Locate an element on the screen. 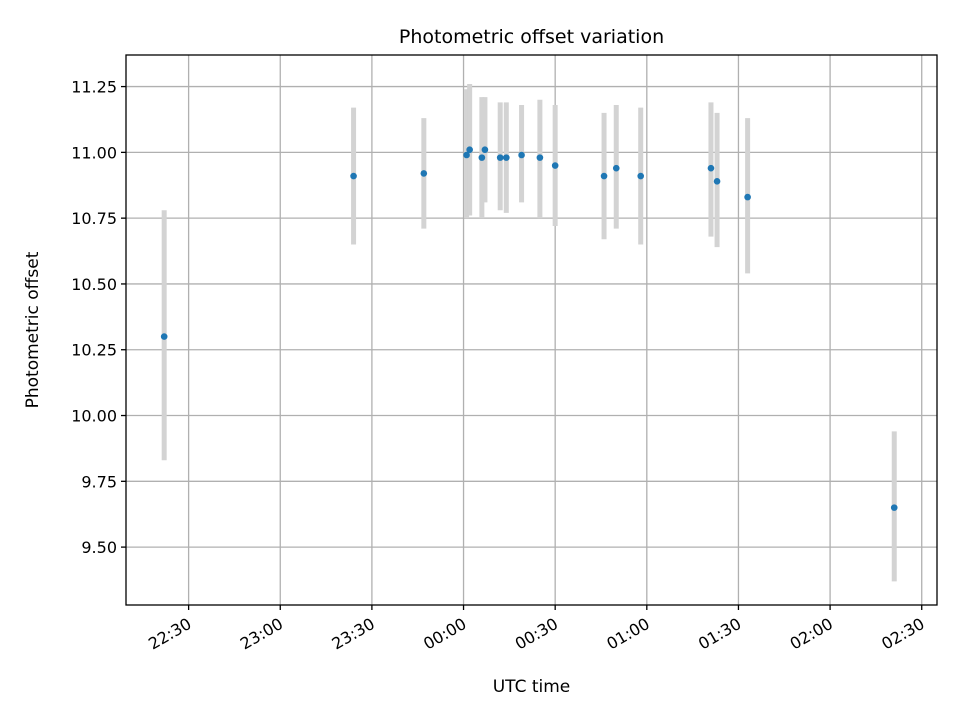 This screenshot has width=960, height=720. chart-title: Photometric offset variation is located at coordinates (531, 37).